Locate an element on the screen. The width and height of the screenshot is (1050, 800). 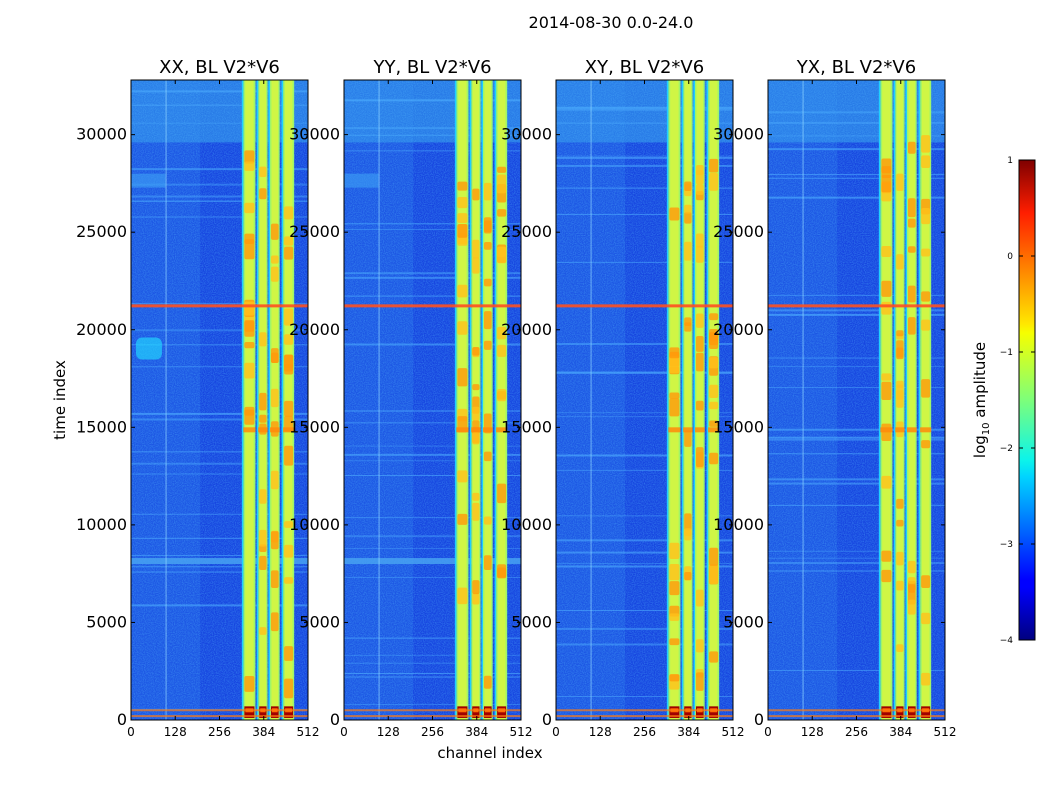
panel-title: XY, BL V2*V6 is located at coordinates (644, 67).